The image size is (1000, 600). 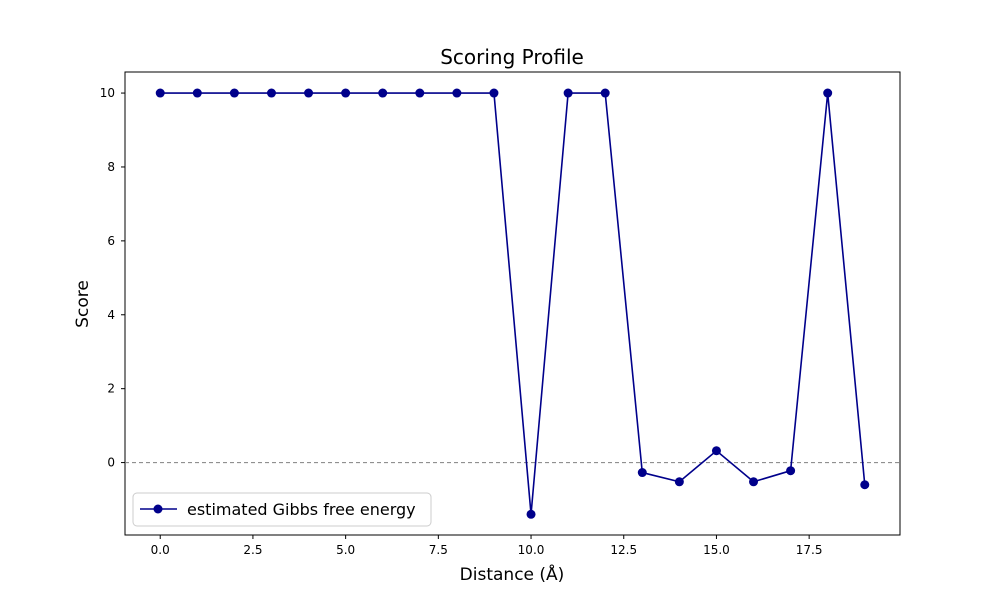 I want to click on x-tick-label: 2.5, so click(x=252, y=550).